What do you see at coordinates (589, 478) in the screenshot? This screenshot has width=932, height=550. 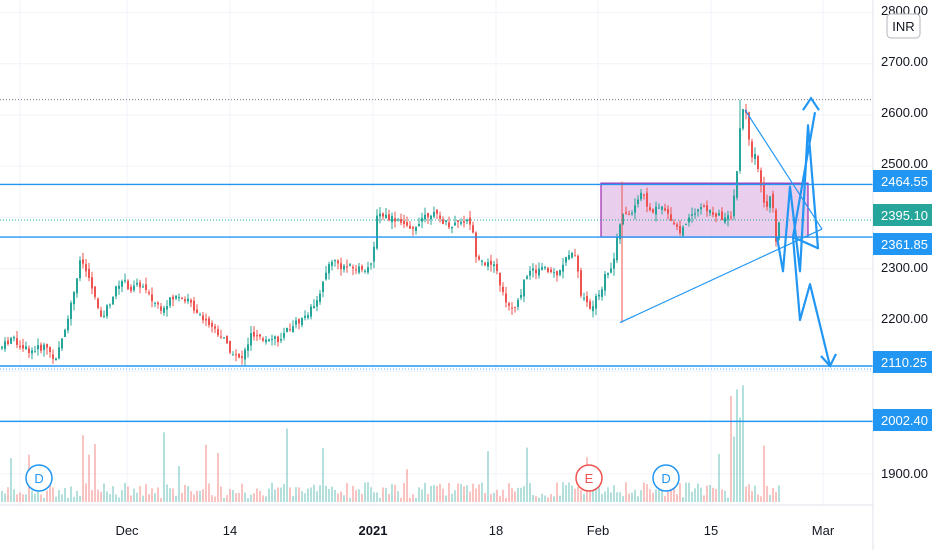 I see `earnings-marker: E` at bounding box center [589, 478].